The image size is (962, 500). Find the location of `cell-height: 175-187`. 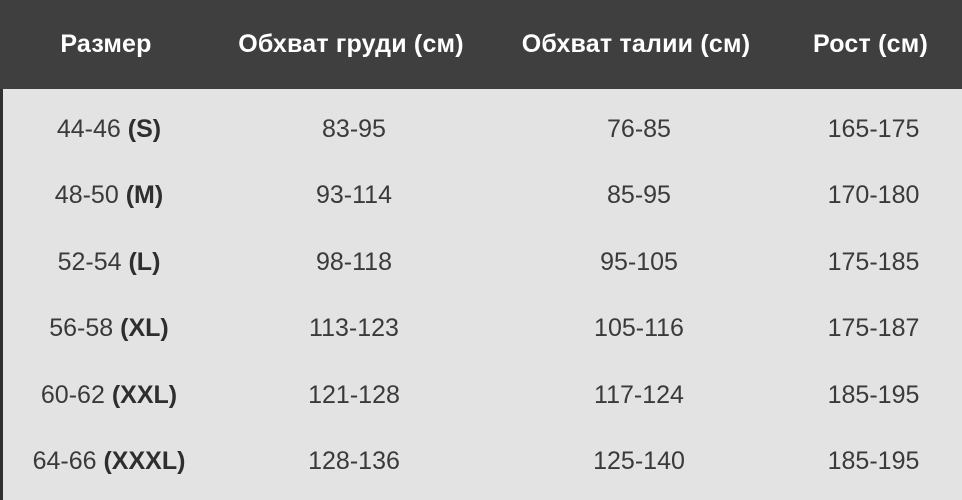

cell-height: 175-187 is located at coordinates (873, 328).